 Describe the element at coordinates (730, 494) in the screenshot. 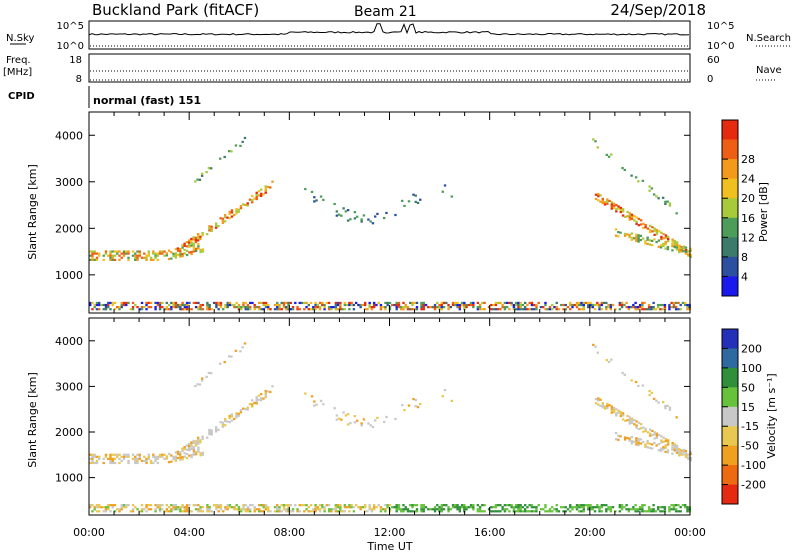

I see `velocity-colorbar-segment` at that location.